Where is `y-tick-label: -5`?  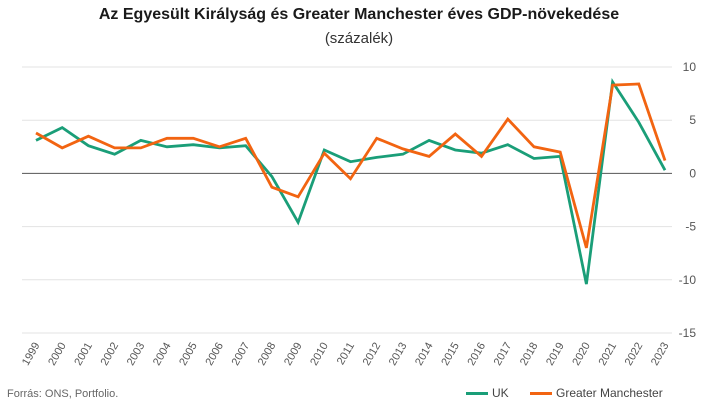
y-tick-label: -5 is located at coordinates (690, 227).